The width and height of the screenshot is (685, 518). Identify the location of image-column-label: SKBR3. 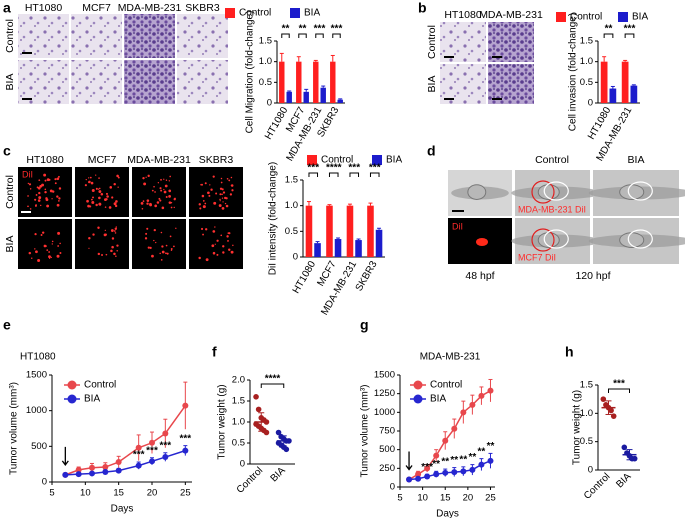
(216, 160).